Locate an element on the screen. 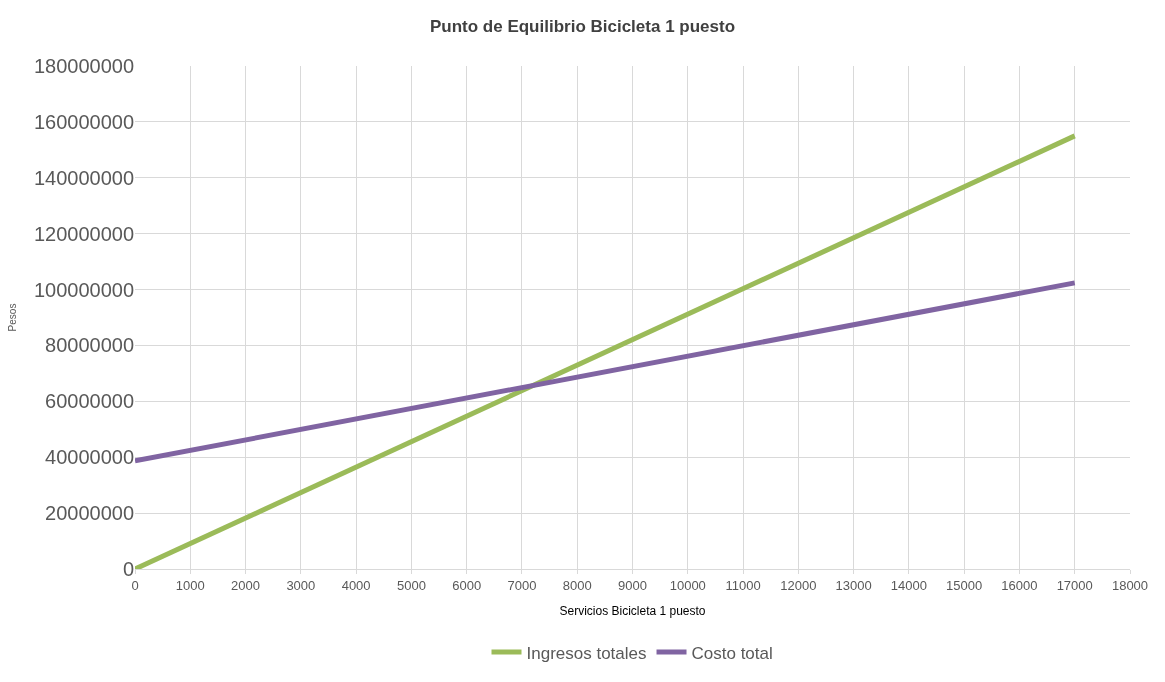  x-tick-label: 8000 is located at coordinates (577, 585).